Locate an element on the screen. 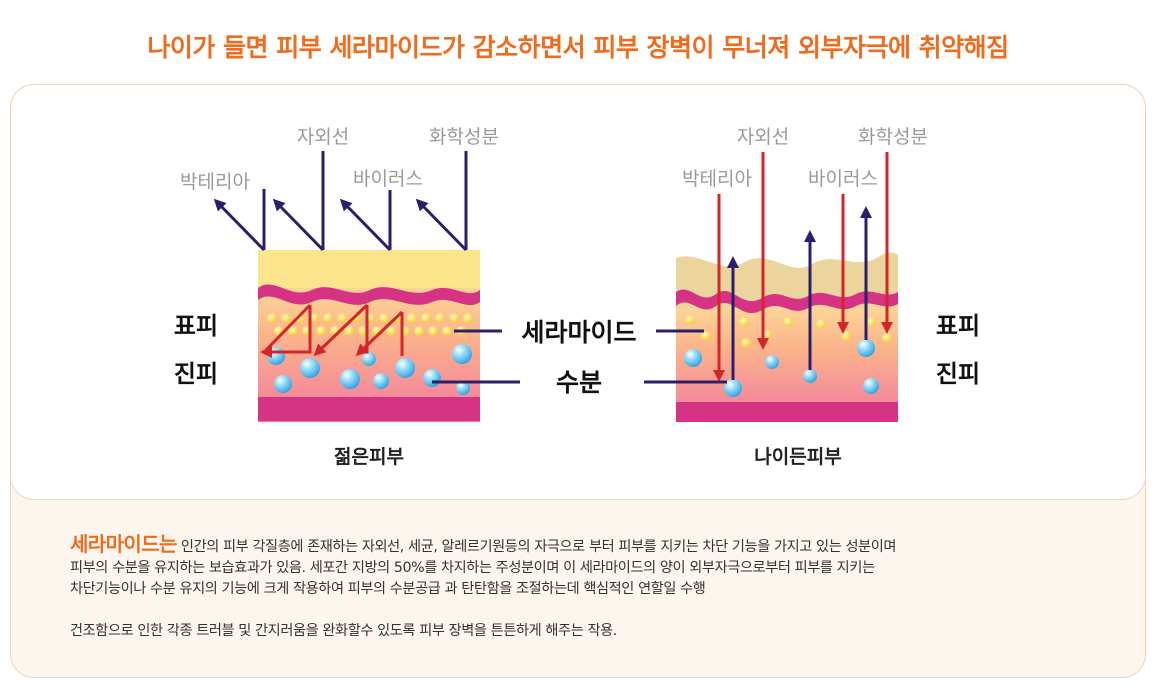 The width and height of the screenshot is (1156, 700). chemical-deflect-arrow is located at coordinates (441, 225).